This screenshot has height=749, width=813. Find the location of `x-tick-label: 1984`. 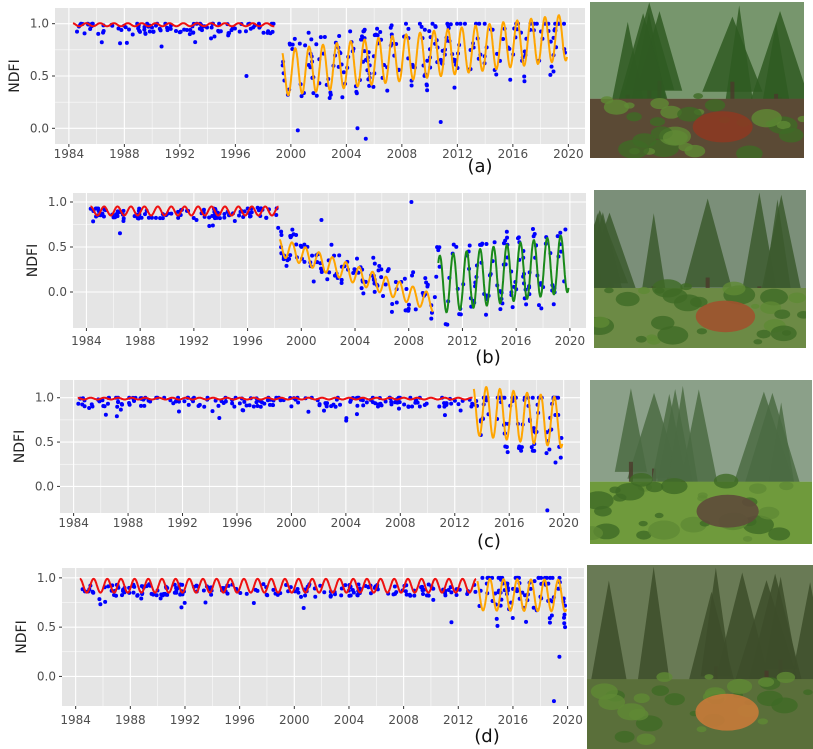

x-tick-label: 1984 is located at coordinates (86, 341).